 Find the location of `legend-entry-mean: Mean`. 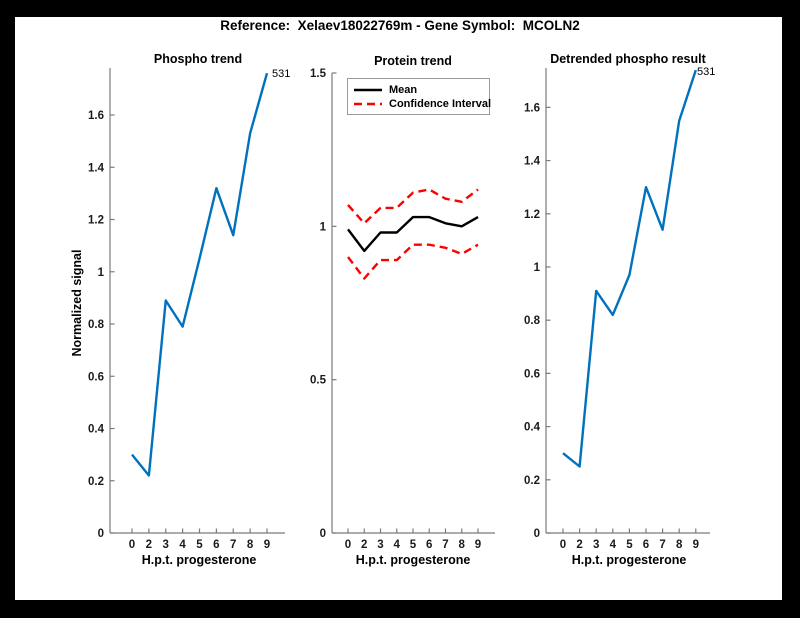

legend-entry-mean: Mean is located at coordinates (418, 90).